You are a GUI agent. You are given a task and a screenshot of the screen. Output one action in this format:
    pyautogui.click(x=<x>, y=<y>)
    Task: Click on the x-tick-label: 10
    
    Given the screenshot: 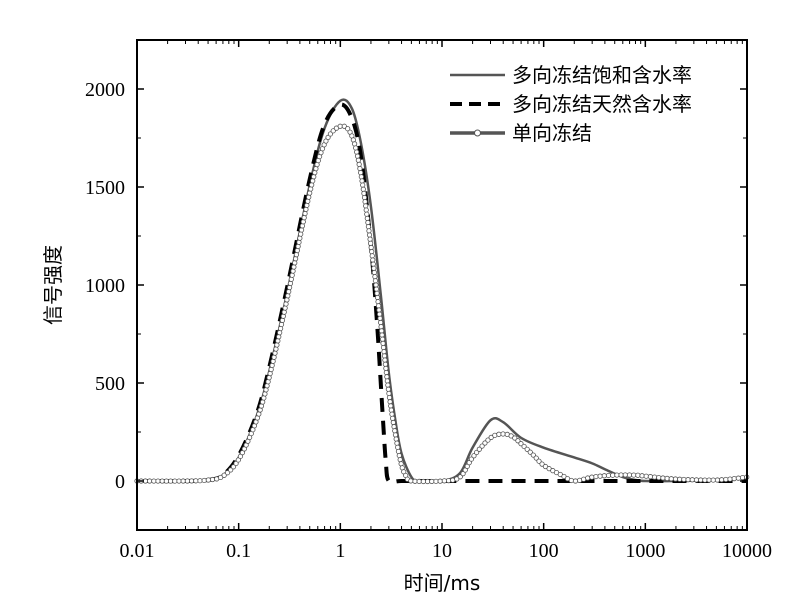 What is the action you would take?
    pyautogui.click(x=442, y=551)
    